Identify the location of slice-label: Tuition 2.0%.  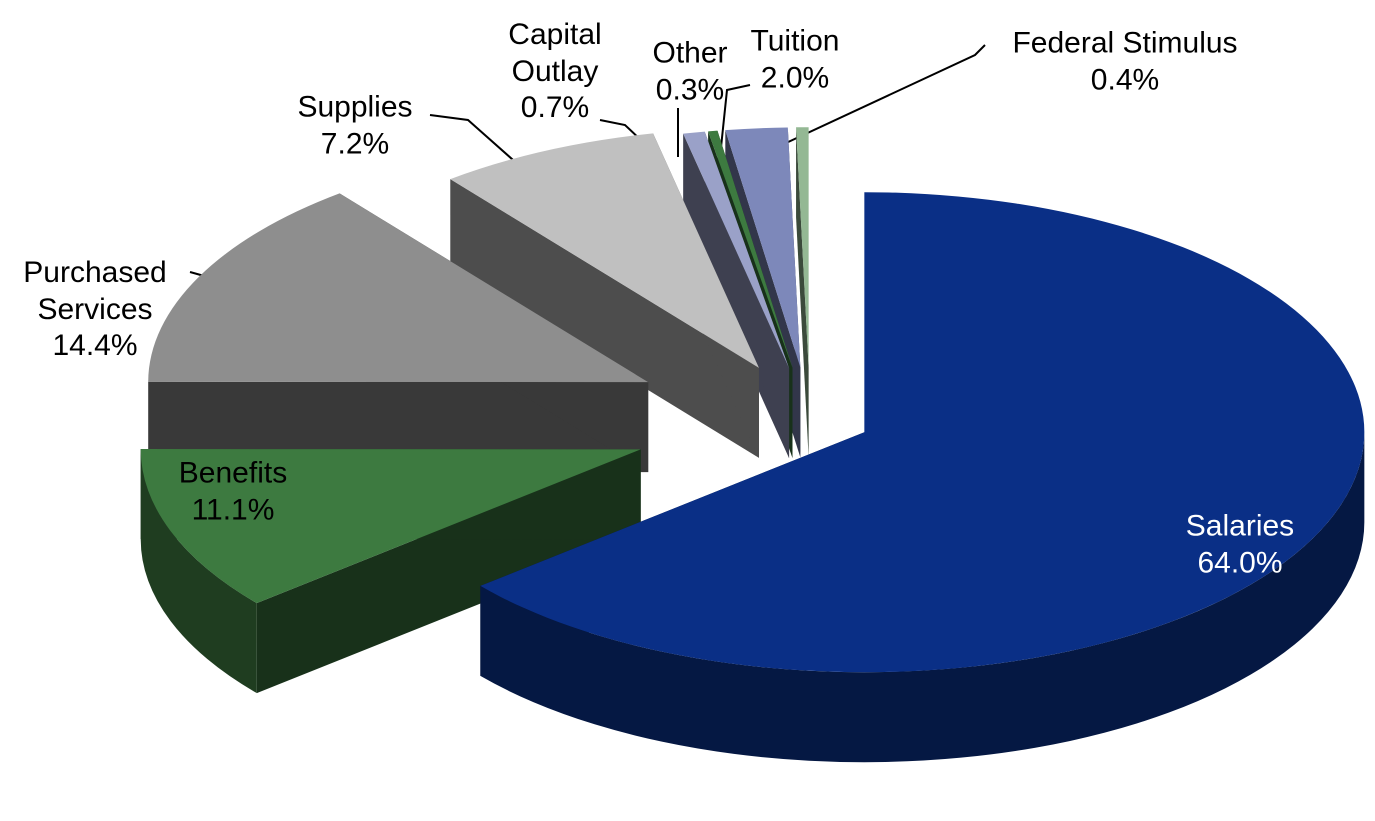
(795, 59).